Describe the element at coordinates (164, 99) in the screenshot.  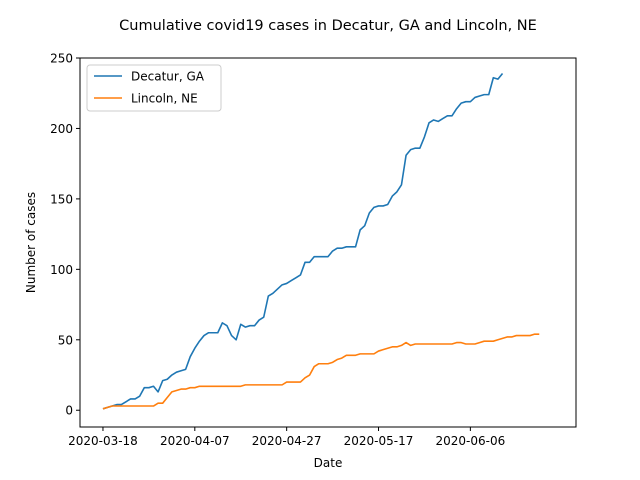
I see `legend-label: Lincoln, NE` at that location.